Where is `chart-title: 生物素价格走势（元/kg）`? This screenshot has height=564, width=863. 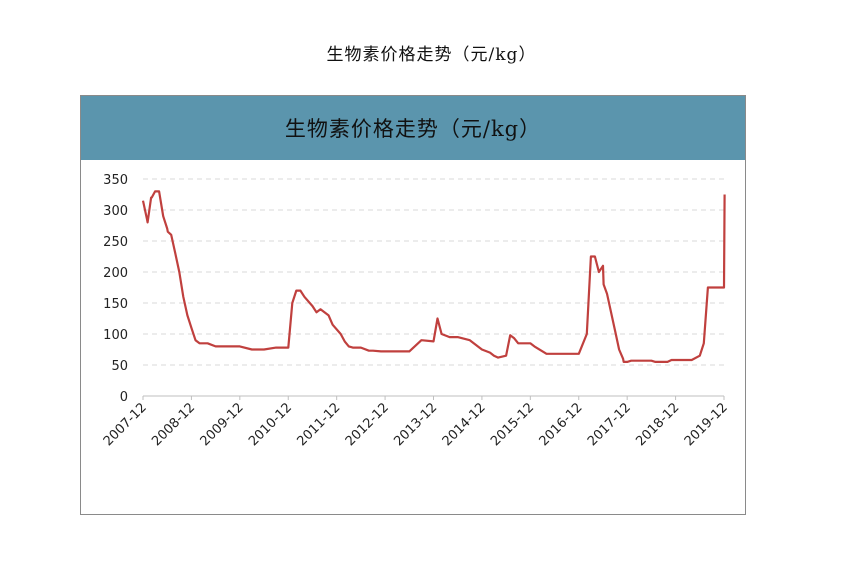 chart-title: 生物素价格走势（元/kg） is located at coordinates (413, 129).